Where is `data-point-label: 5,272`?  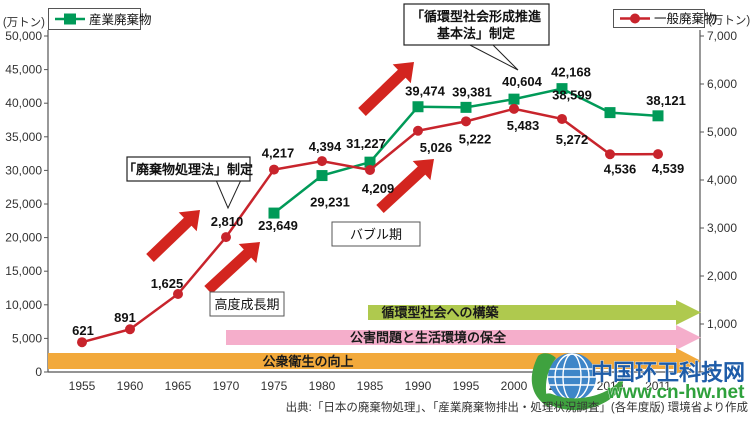
data-point-label: 5,272 is located at coordinates (572, 139).